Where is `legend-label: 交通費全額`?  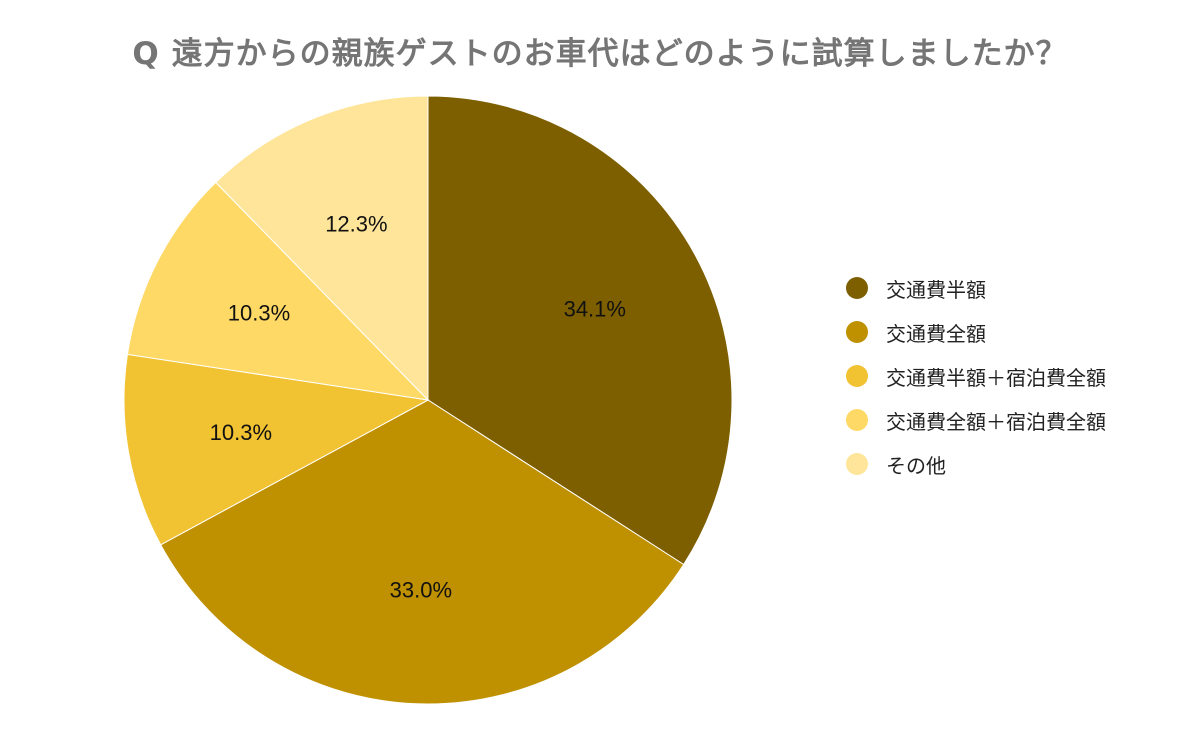 legend-label: 交通費全額 is located at coordinates (936, 333).